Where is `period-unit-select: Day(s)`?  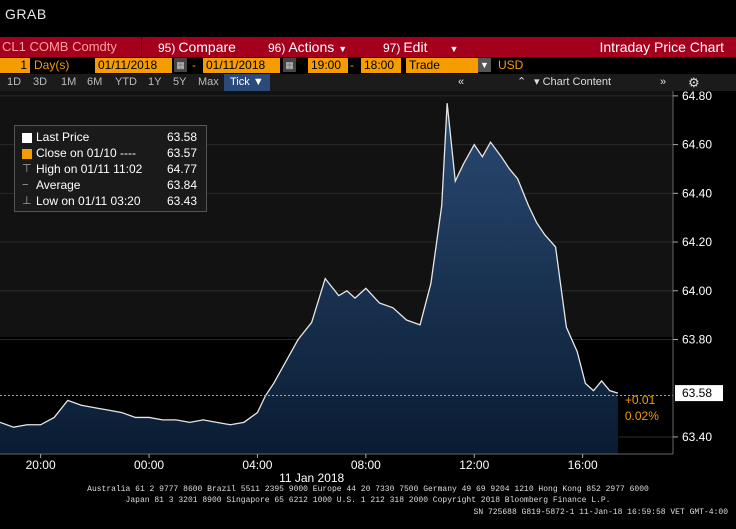
period-unit-select: Day(s) is located at coordinates (52, 65).